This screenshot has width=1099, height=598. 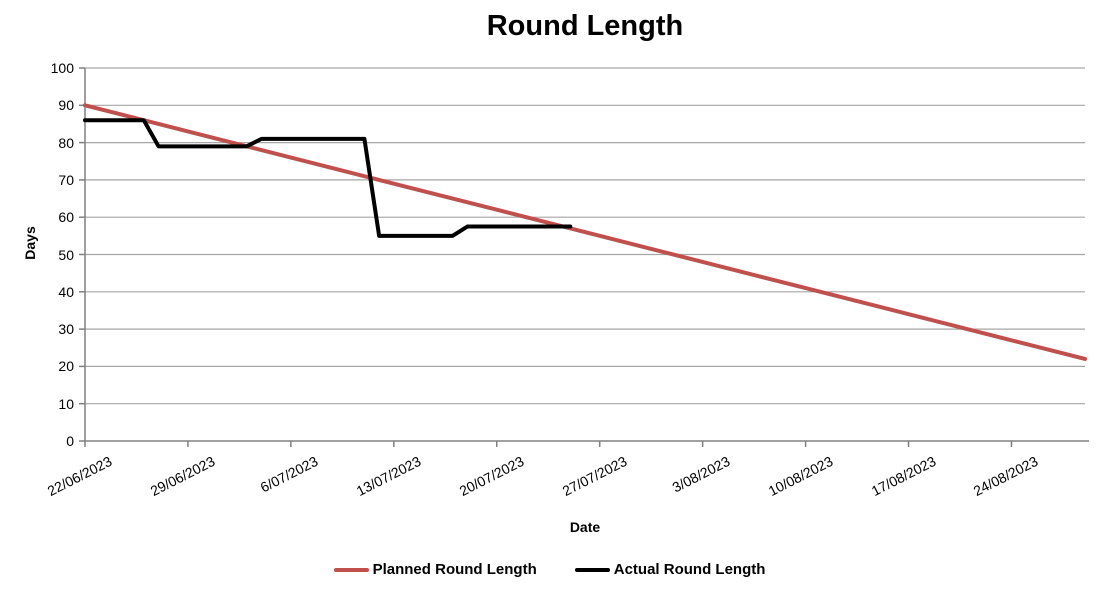 What do you see at coordinates (454, 569) in the screenshot?
I see `legend-label-planned: Planned Round Length` at bounding box center [454, 569].